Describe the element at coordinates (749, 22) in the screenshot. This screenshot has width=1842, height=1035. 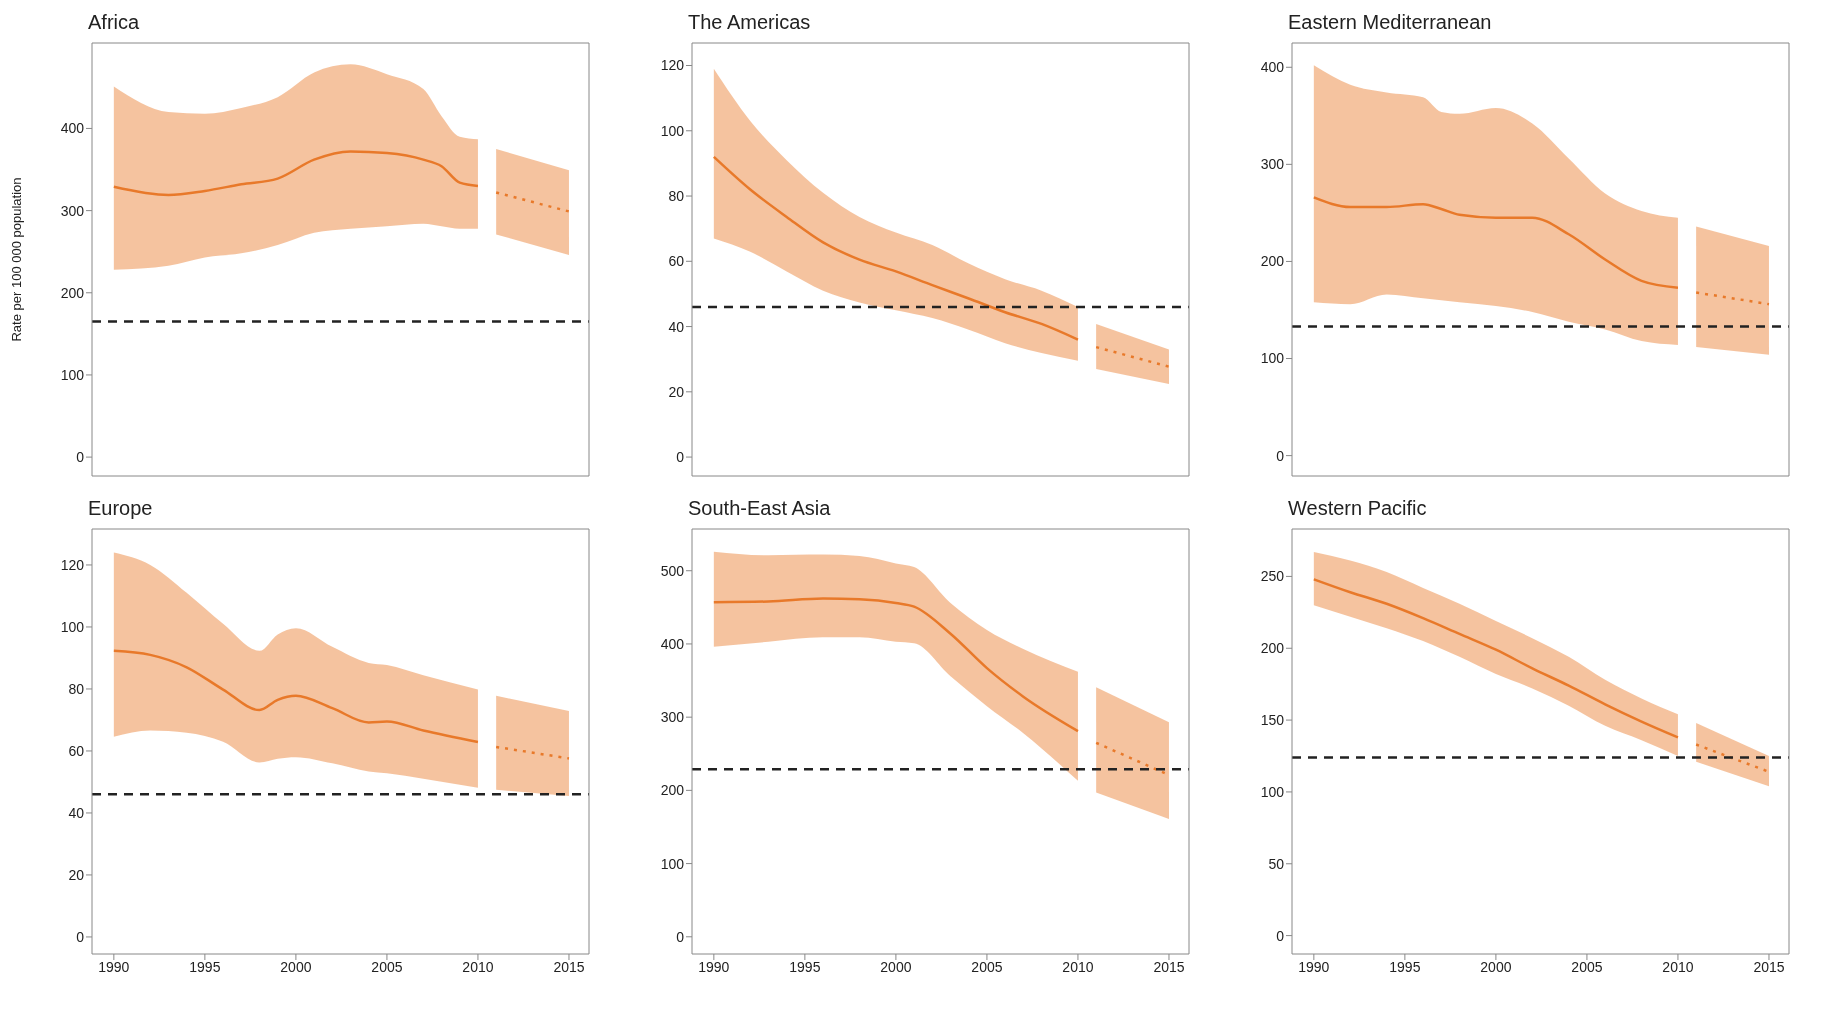
I see `chart-title: The Americas` at that location.